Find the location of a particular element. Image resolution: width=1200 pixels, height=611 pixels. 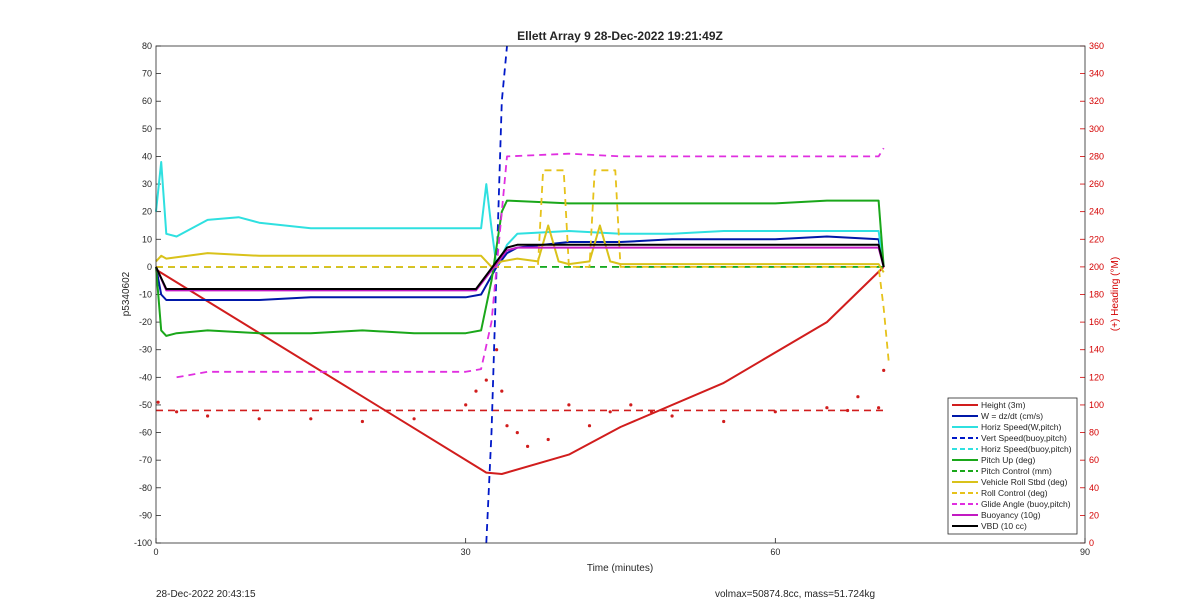

y2-tick-label: 340 is located at coordinates (1096, 74).